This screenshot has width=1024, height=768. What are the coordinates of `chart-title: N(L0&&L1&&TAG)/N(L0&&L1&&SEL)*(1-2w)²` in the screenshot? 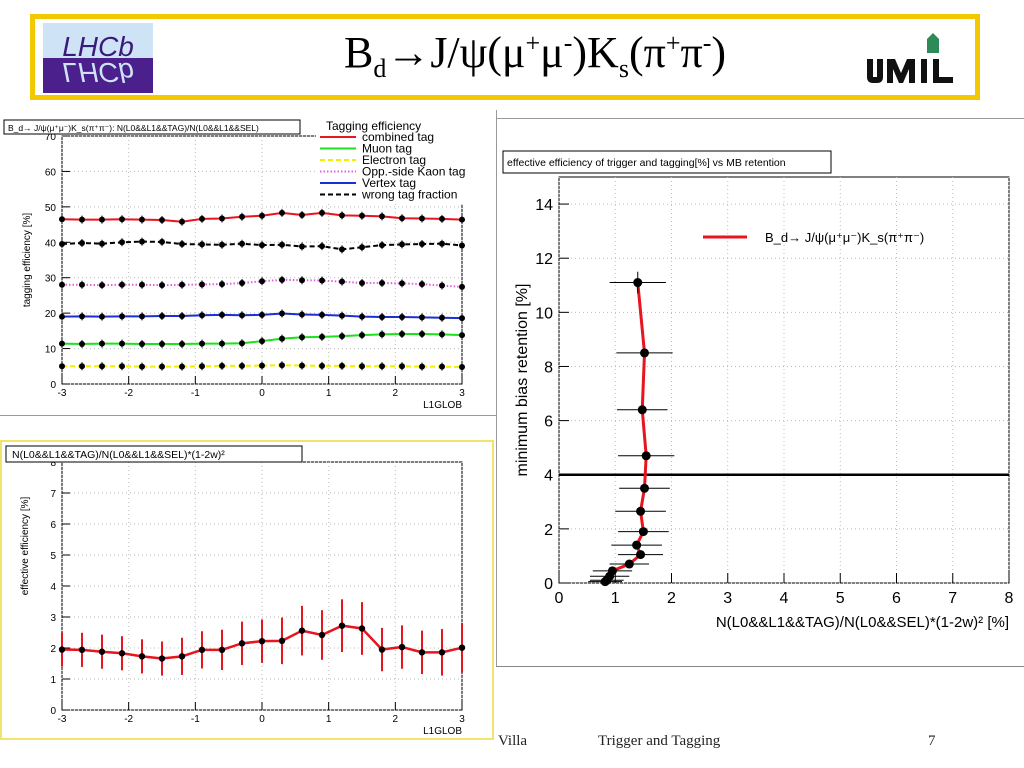 It's located at (118, 455).